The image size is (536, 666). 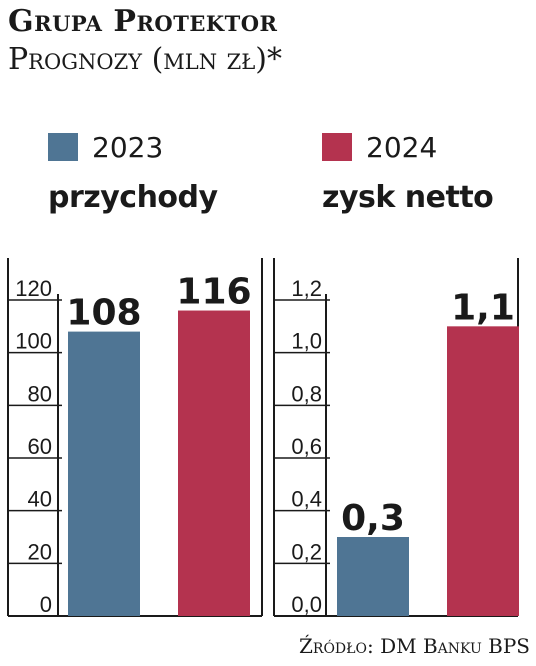 I want to click on panel-2-y-tick-label: 0,2, so click(x=306, y=551).